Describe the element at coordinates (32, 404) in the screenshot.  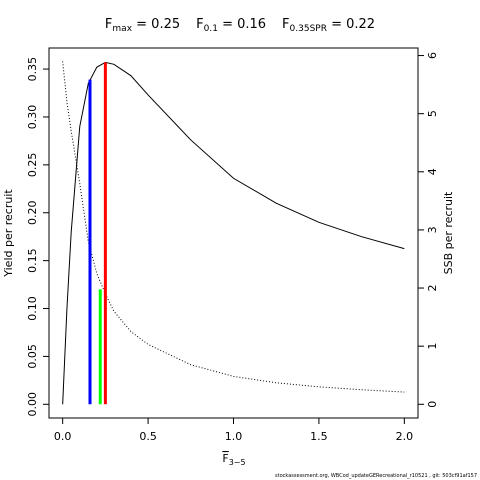
I see `y-tick-label: 0.00` at that location.